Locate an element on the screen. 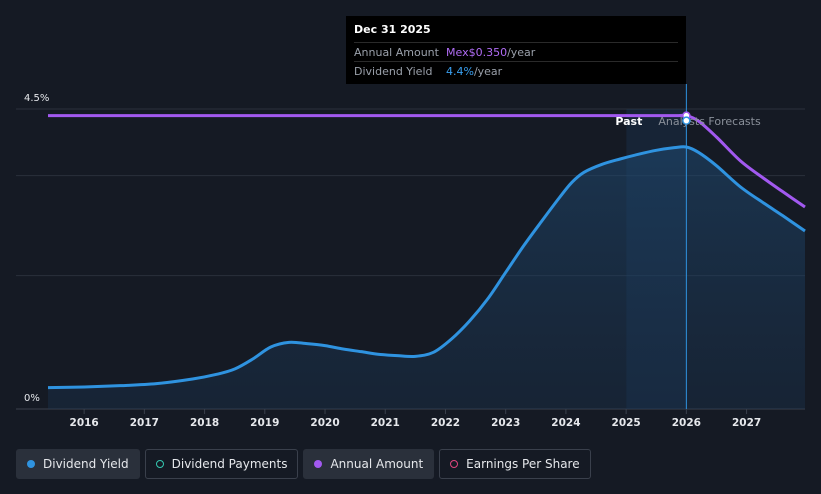  x-tick-label: 2016 is located at coordinates (84, 423).